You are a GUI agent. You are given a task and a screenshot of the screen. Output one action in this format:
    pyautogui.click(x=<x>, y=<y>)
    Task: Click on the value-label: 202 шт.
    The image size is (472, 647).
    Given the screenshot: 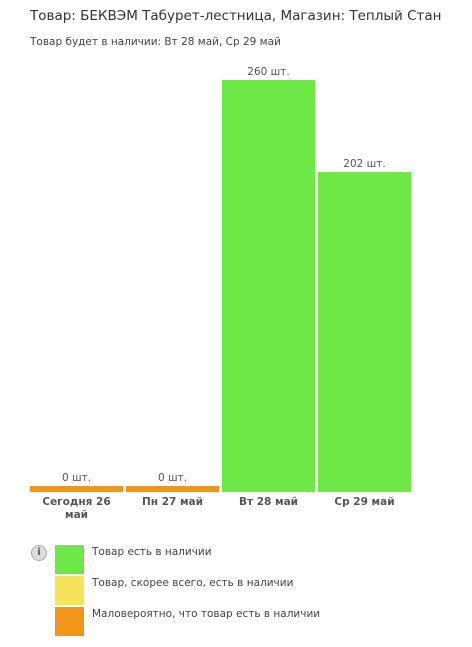 What is the action you would take?
    pyautogui.click(x=364, y=163)
    